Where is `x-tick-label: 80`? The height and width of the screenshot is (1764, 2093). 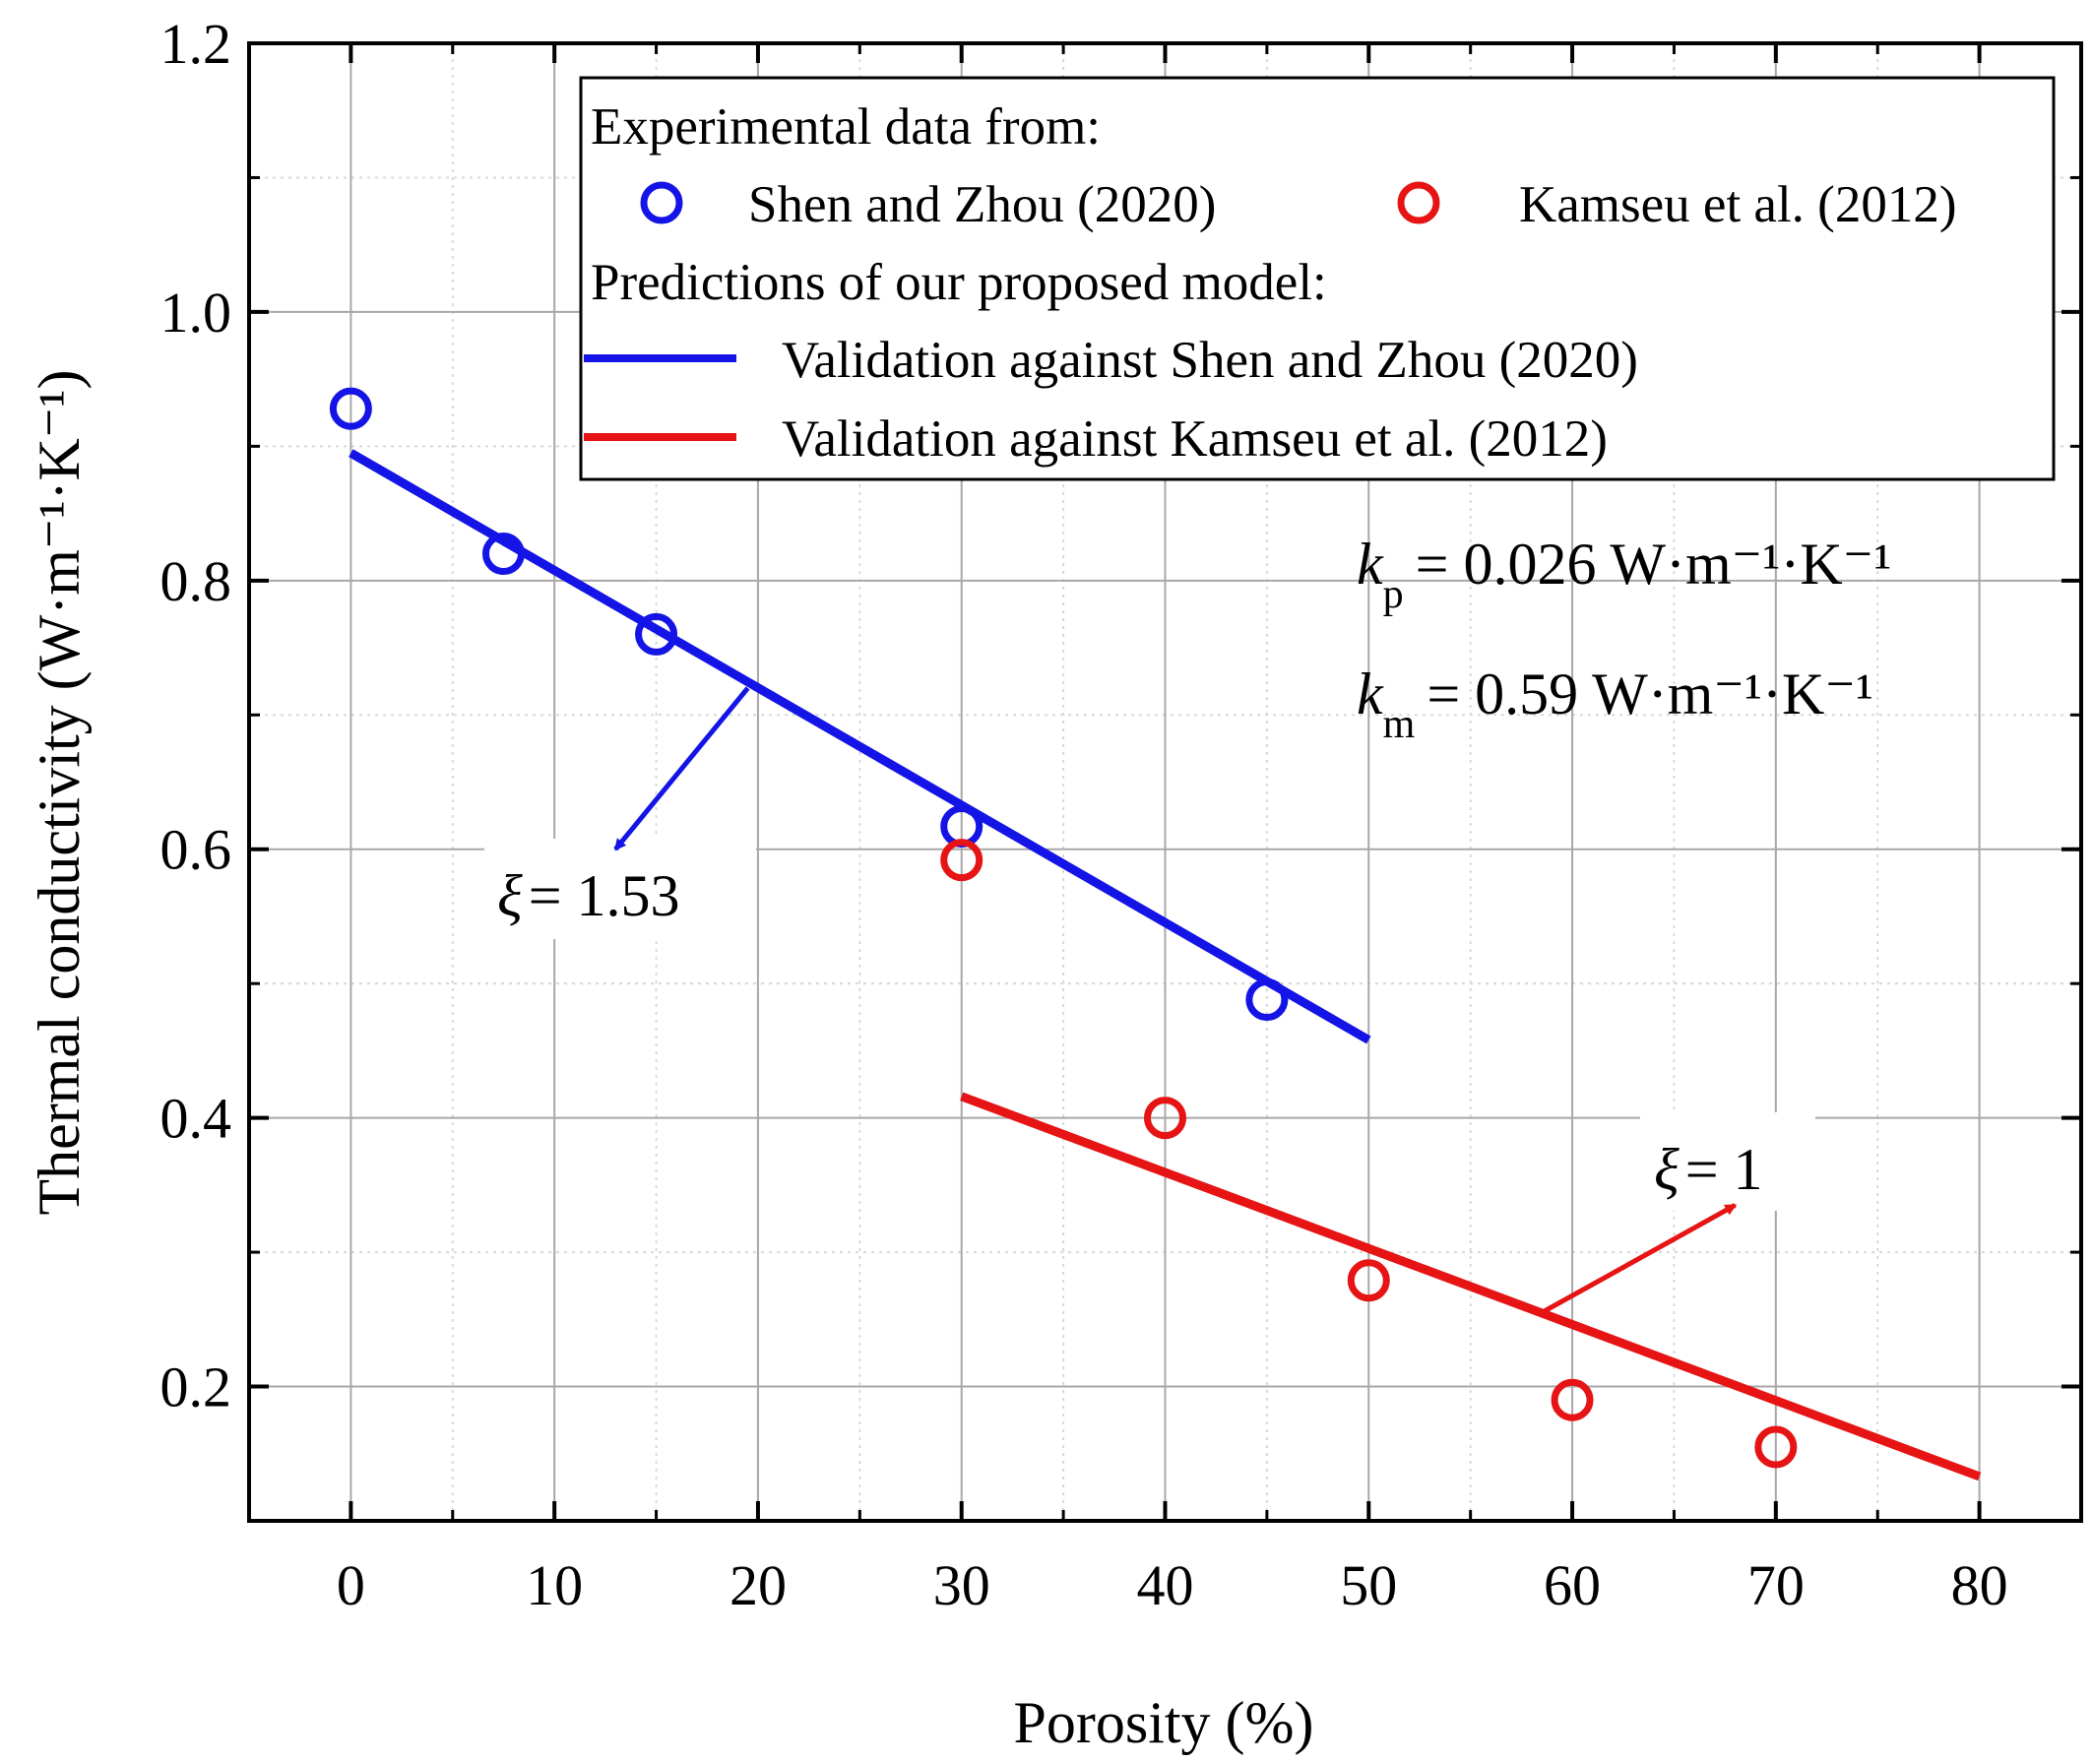
x-tick-label: 80 is located at coordinates (1979, 1585).